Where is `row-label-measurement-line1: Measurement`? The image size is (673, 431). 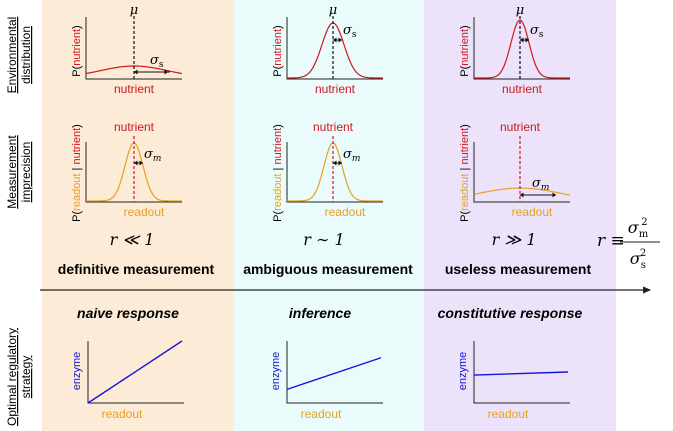
row-label-measurement-line1: Measurement is located at coordinates (12, 172).